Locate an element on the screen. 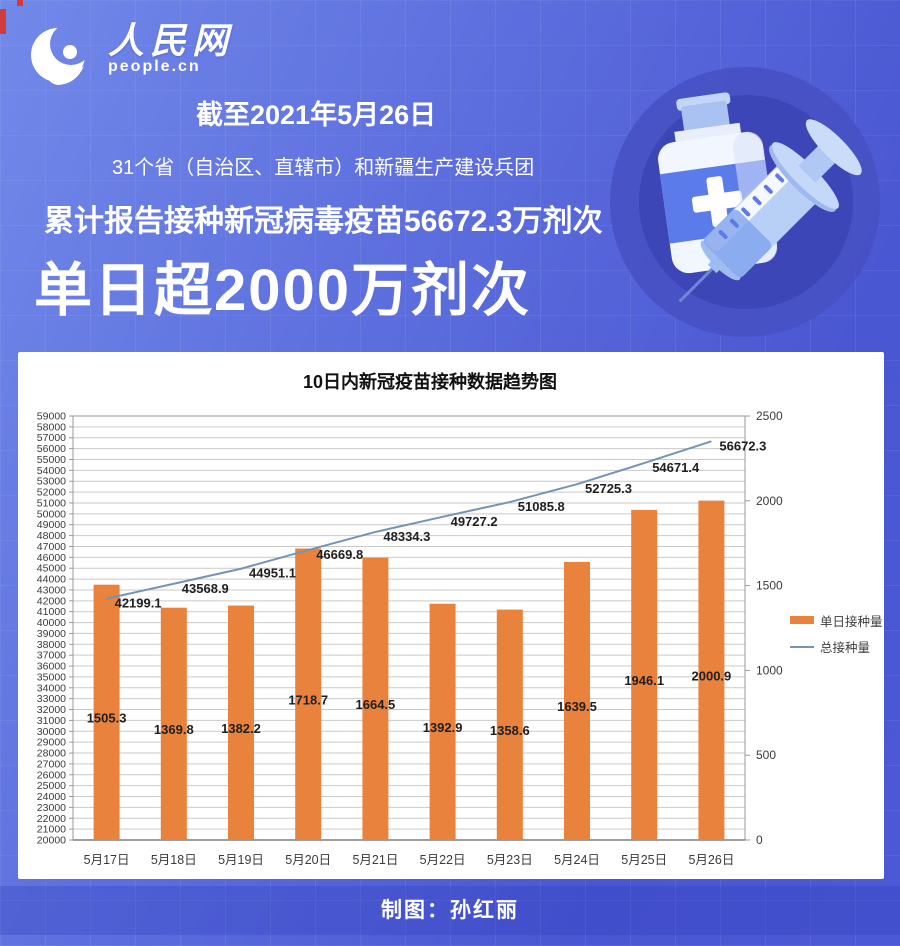  left-axis-label: 46000 is located at coordinates (51, 558).